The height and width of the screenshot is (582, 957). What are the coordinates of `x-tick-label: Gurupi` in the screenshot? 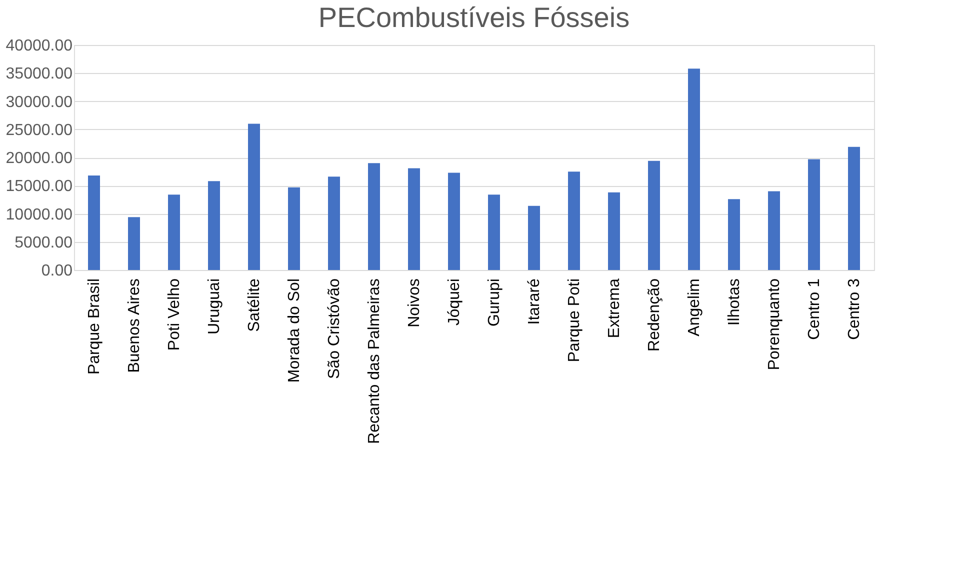 It's located at (494, 302).